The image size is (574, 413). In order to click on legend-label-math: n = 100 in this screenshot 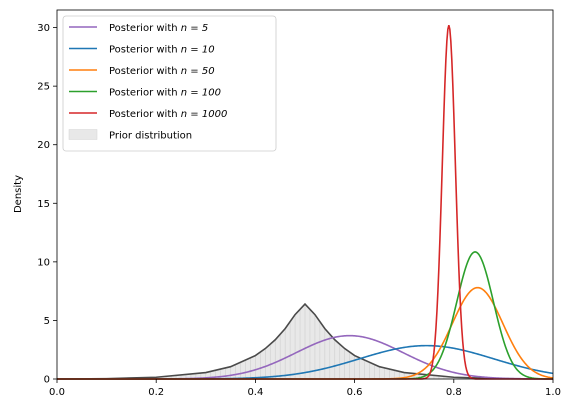, I will do `click(201, 93)`.